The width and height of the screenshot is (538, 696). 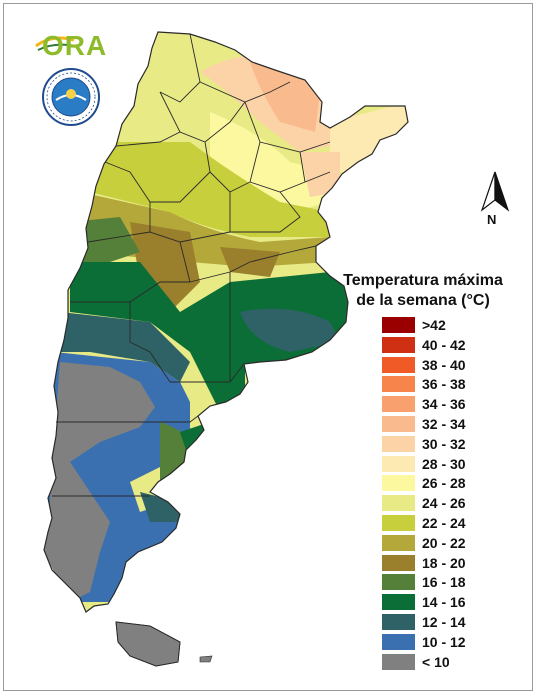 I want to click on legend-label: 18 - 20, so click(x=444, y=562).